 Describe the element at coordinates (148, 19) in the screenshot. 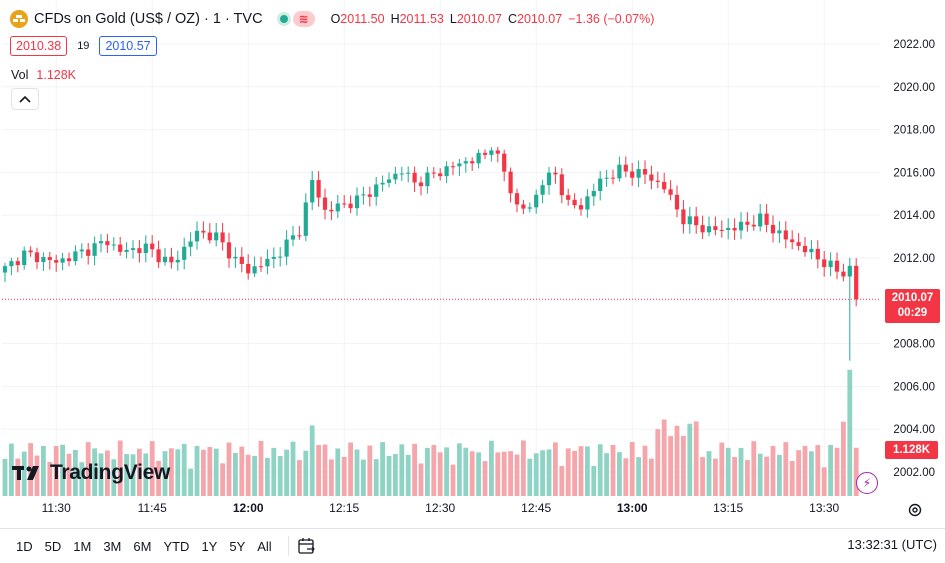

I see `symbol-title: CFDs on Gold (US$ / OZ) · 1 · TVC` at that location.